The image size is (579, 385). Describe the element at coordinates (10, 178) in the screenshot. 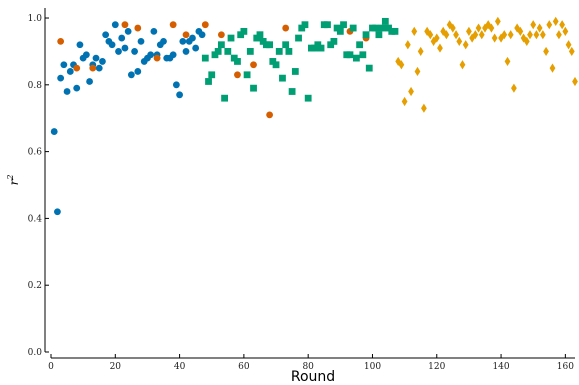

I see `y-axis-label-superscript: 2` at that location.